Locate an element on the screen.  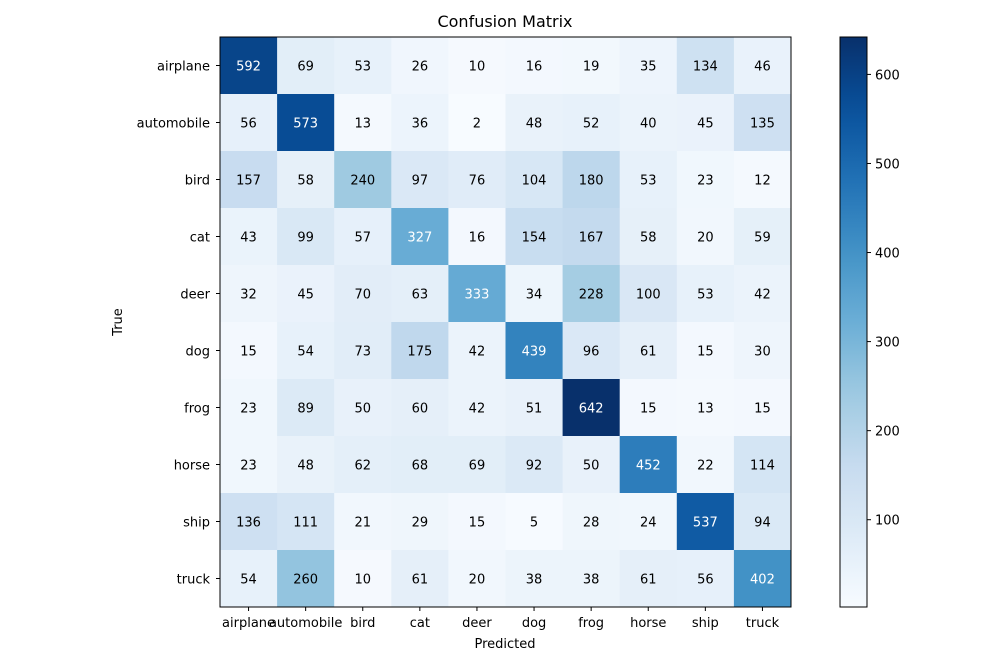
colorbar-tick-label: 200 is located at coordinates (887, 432).